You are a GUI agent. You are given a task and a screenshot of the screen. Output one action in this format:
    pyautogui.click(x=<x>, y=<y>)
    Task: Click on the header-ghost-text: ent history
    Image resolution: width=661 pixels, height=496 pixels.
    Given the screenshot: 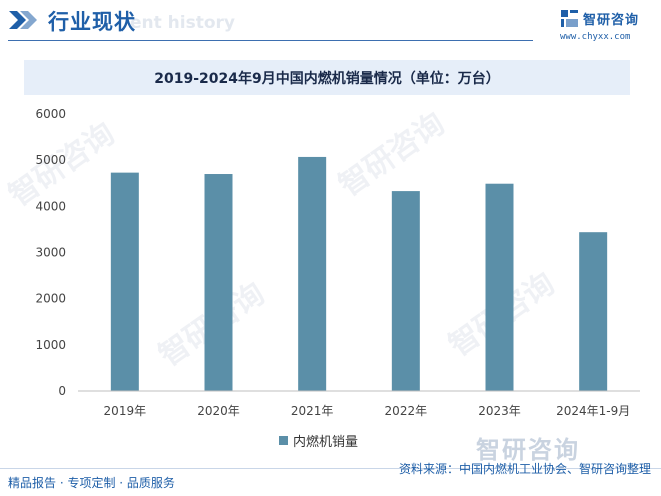 What is the action you would take?
    pyautogui.click(x=182, y=23)
    